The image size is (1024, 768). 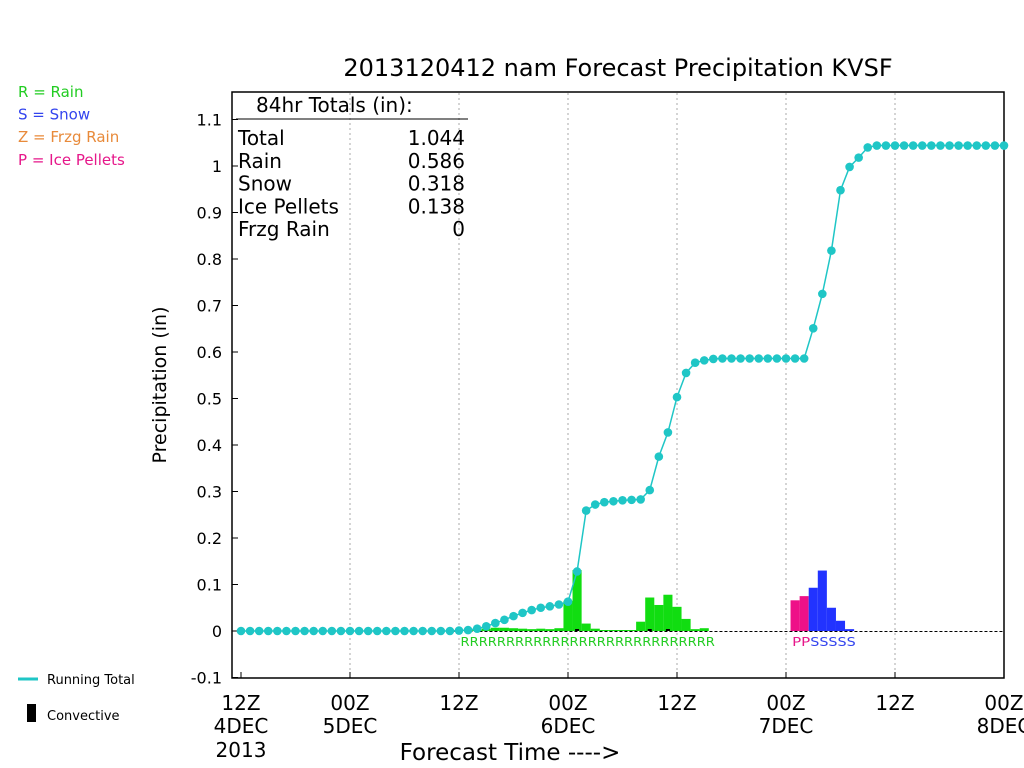 I want to click on series-legend: Running Total Convective, so click(x=76, y=698).